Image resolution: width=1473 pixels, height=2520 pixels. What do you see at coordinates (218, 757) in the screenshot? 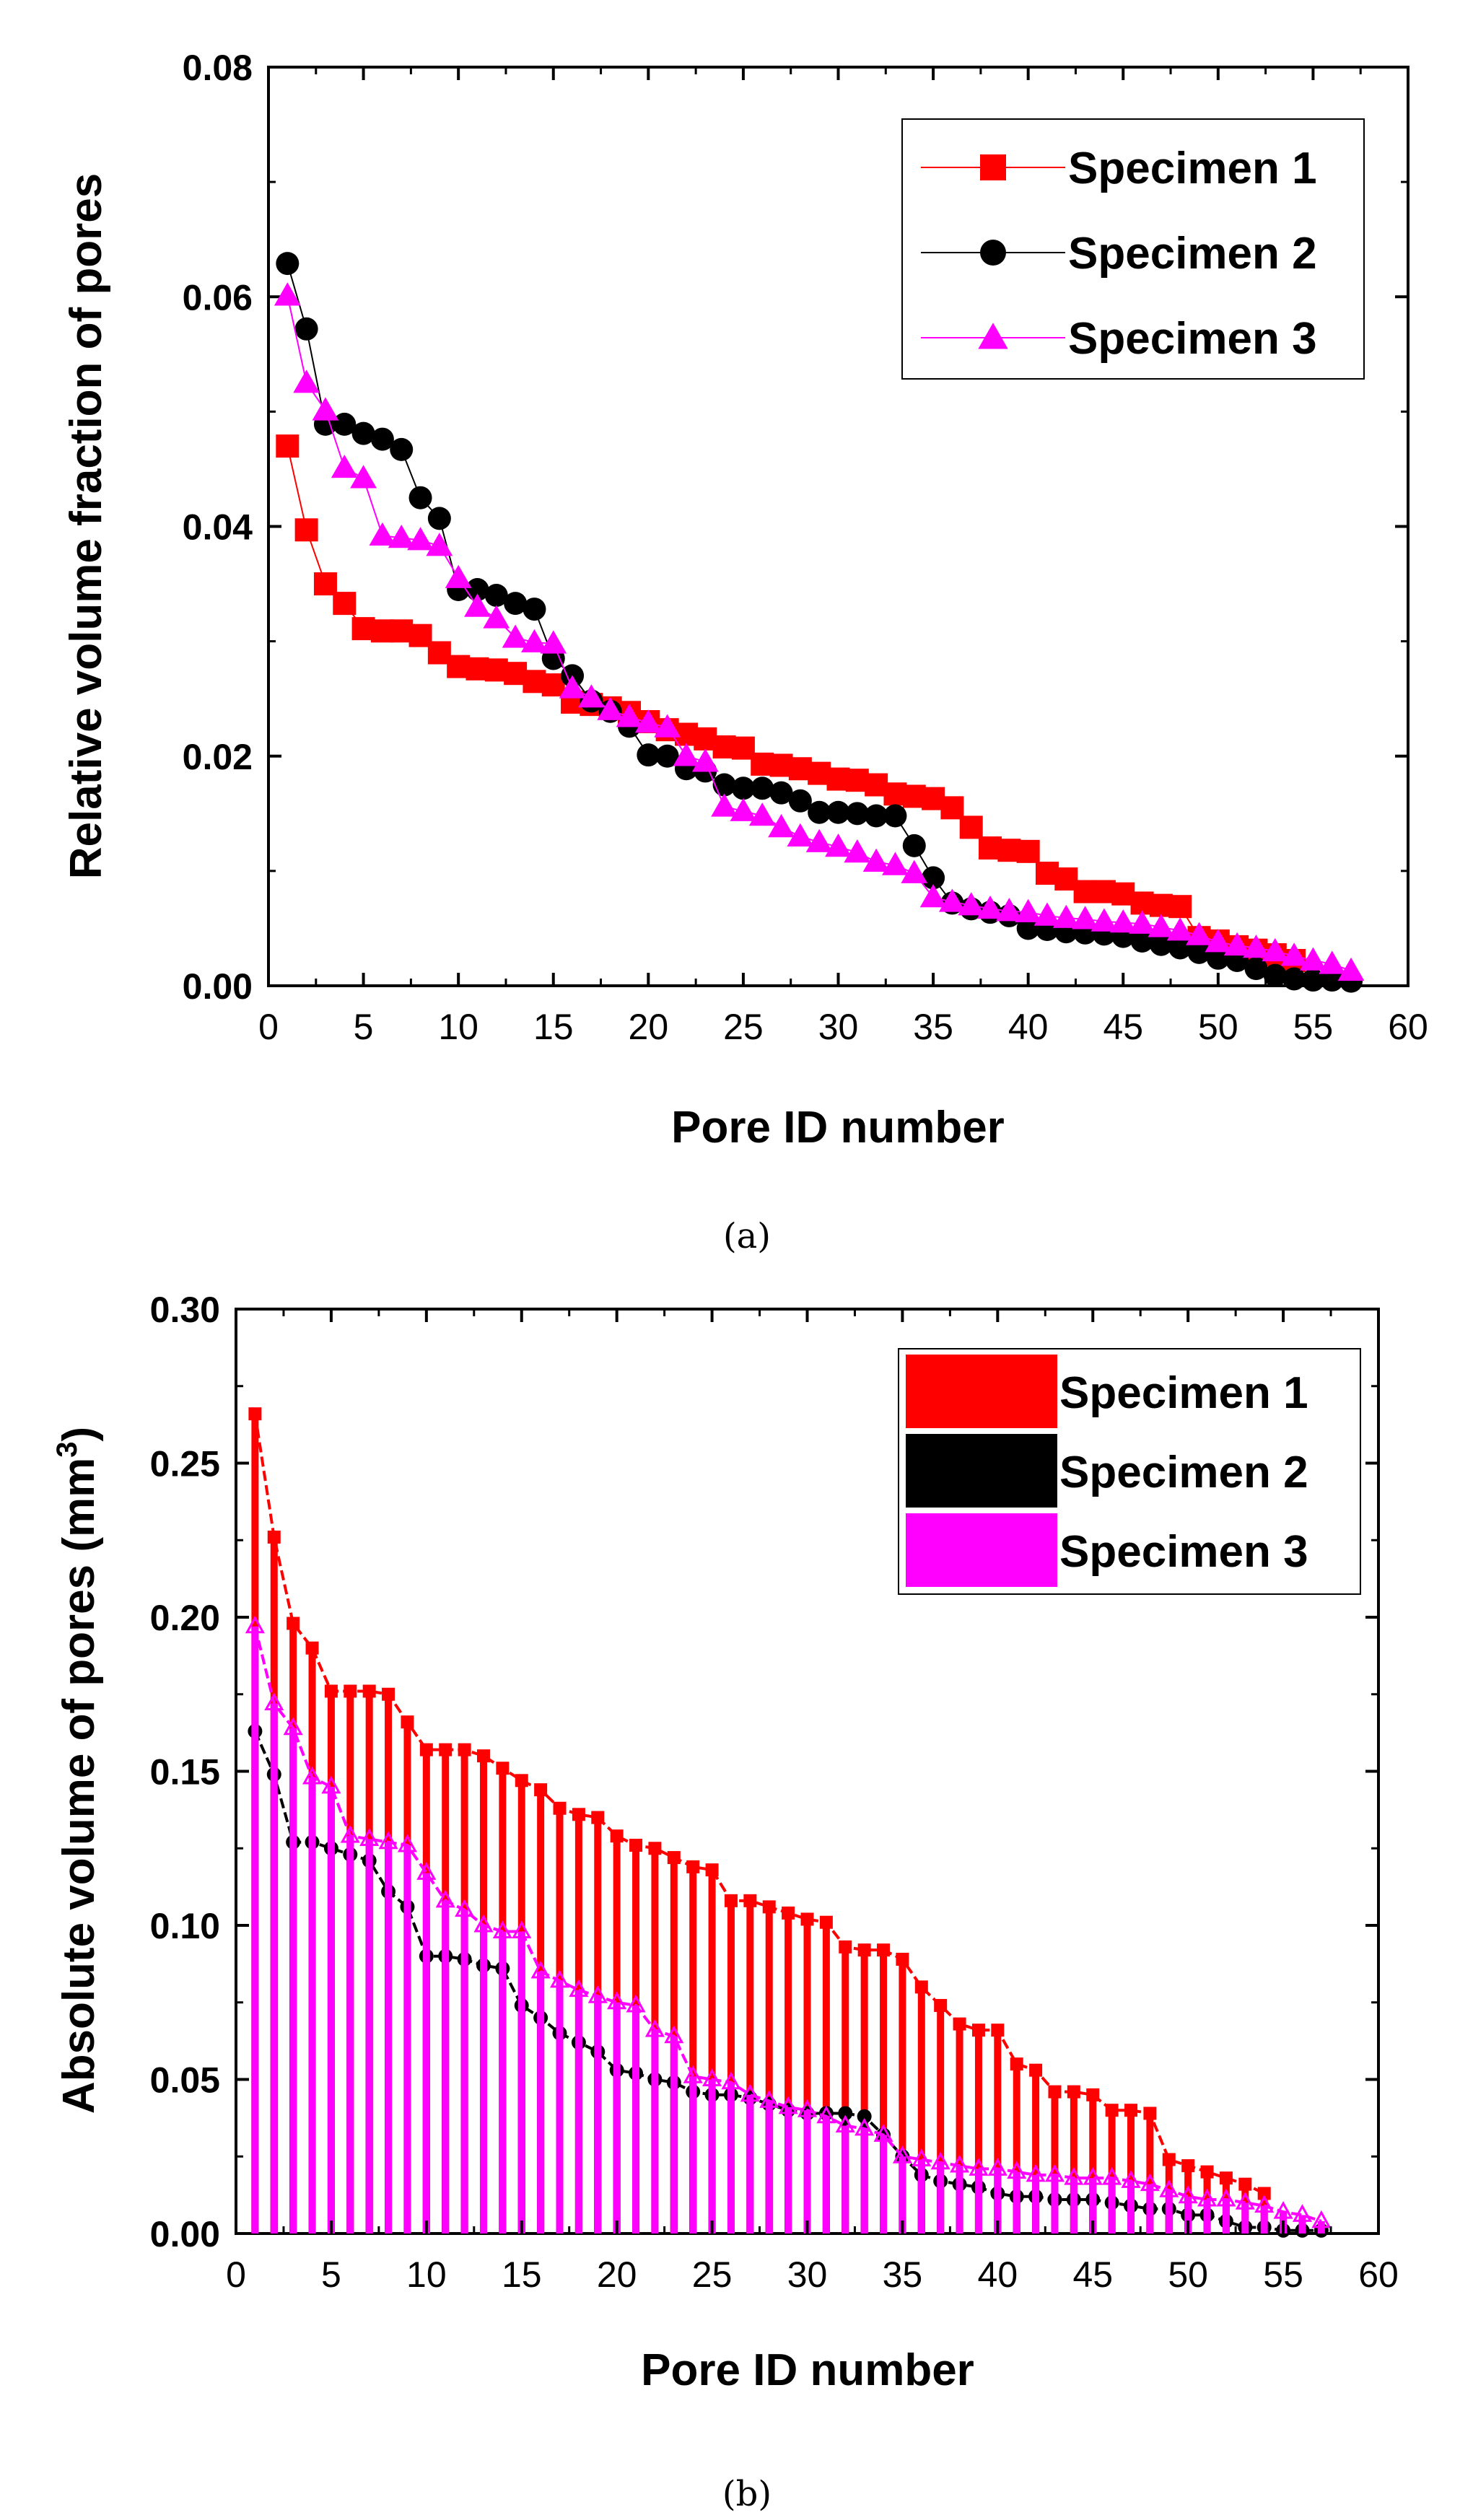
I see `panel-a-y-tick-label: 0.02` at bounding box center [218, 757].